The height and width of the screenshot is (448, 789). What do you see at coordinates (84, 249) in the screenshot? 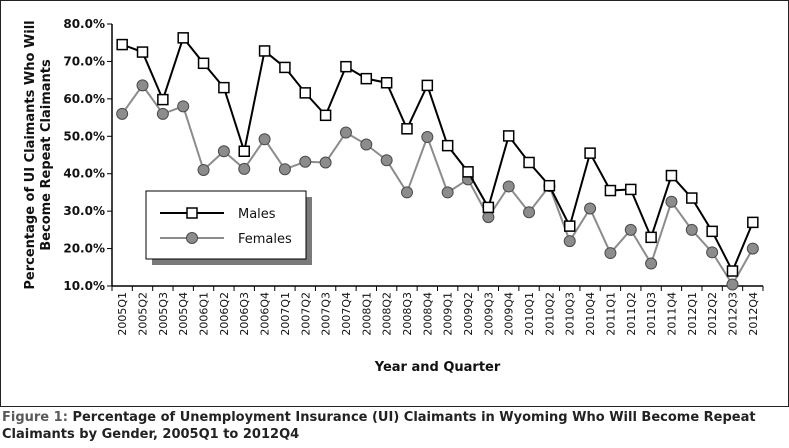
I see `y-tick-label: 20.0%` at bounding box center [84, 249].